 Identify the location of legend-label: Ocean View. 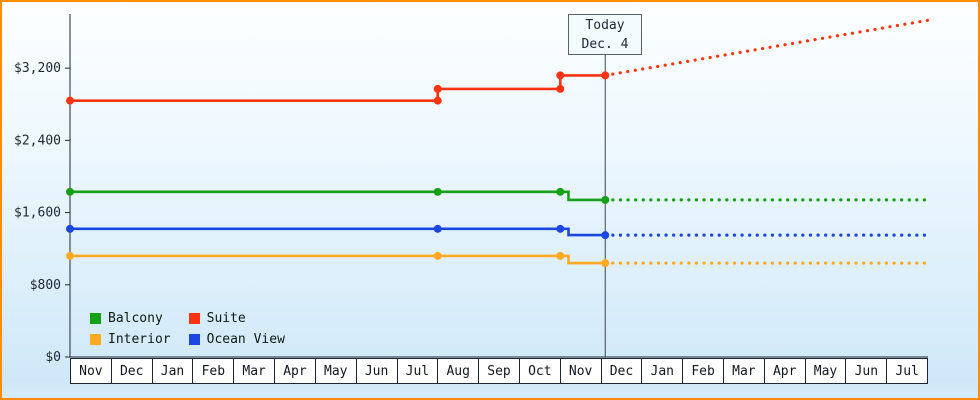
(245, 339).